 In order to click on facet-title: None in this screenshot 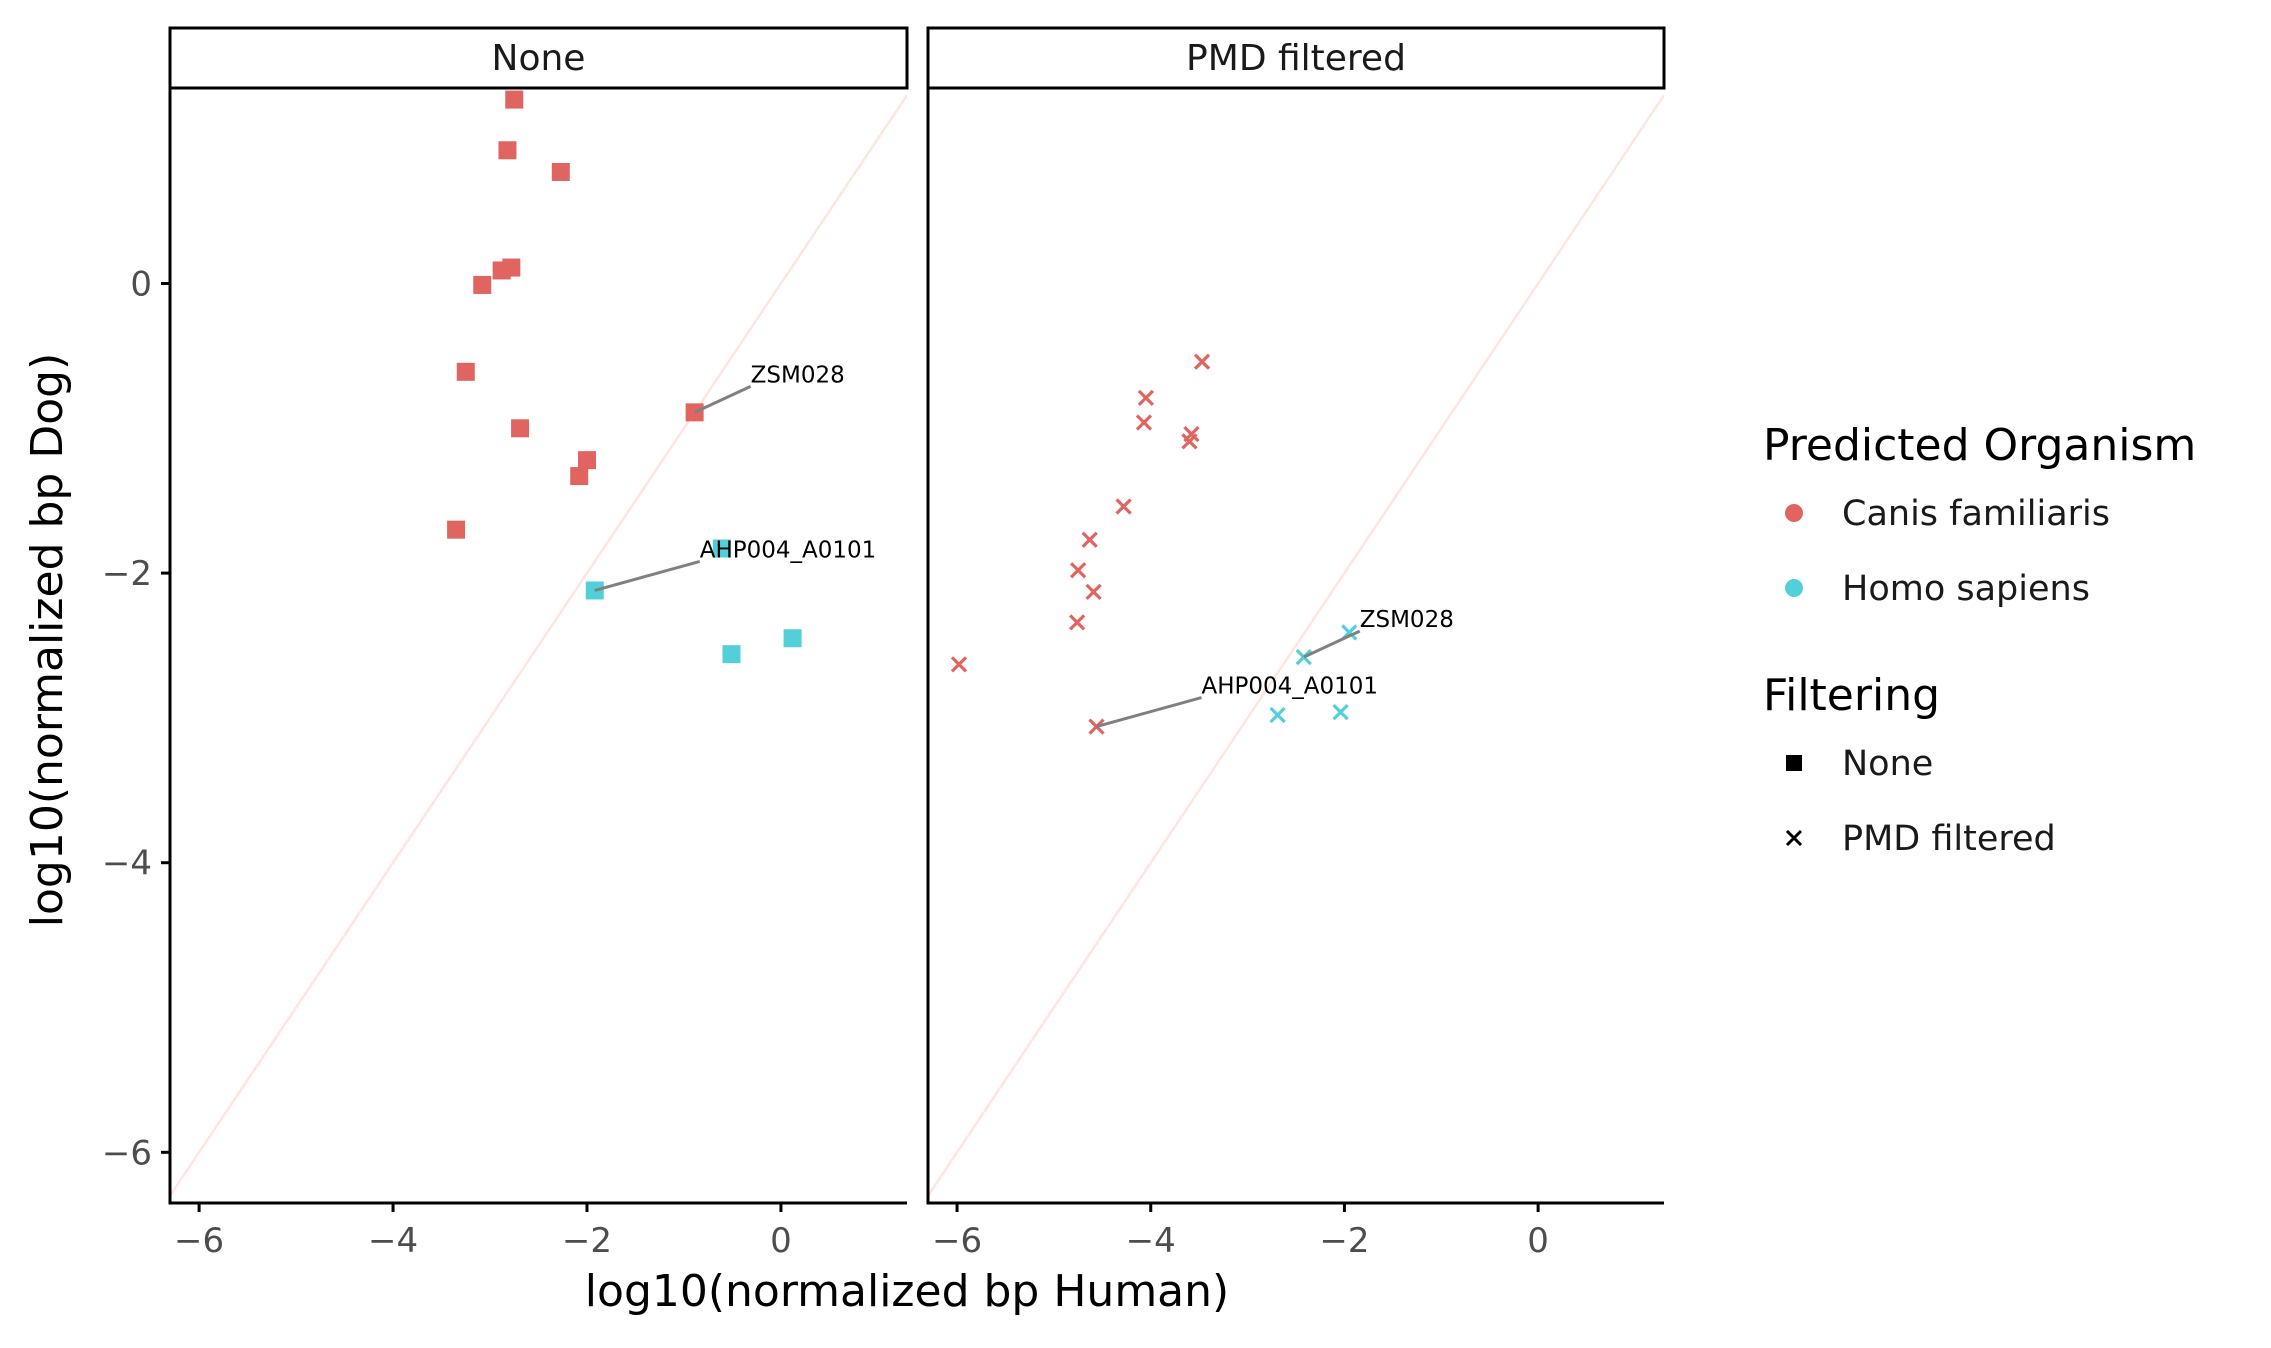, I will do `click(539, 58)`.